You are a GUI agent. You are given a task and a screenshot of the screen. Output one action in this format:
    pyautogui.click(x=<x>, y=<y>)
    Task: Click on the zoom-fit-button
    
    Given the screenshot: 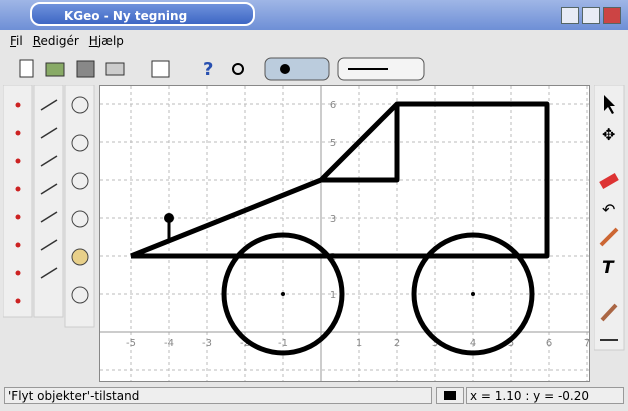 What is the action you would take?
    pyautogui.click(x=160, y=69)
    